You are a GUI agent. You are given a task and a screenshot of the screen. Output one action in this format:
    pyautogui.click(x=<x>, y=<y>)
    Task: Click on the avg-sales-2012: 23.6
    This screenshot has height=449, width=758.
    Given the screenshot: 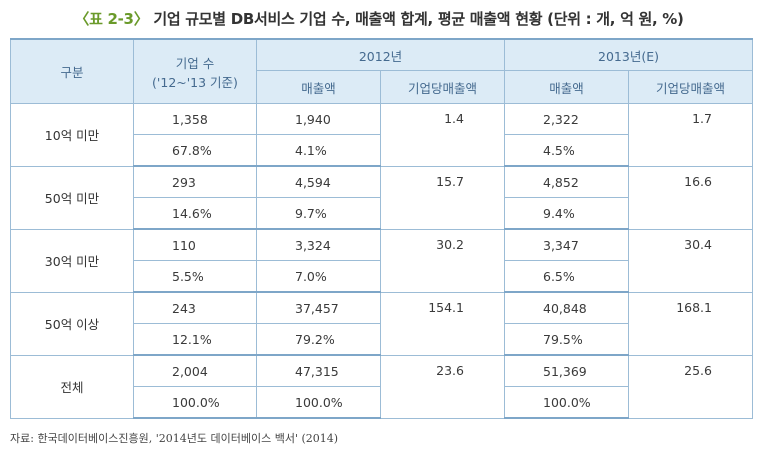 What is the action you would take?
    pyautogui.click(x=442, y=386)
    